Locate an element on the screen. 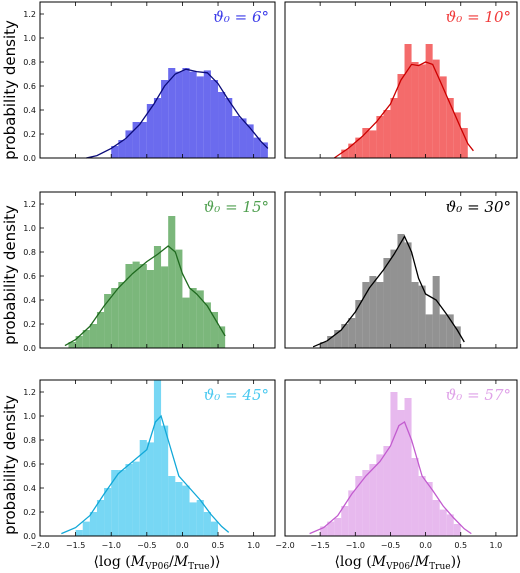  y-axis-label-row1: probability density is located at coordinates (10, 90).